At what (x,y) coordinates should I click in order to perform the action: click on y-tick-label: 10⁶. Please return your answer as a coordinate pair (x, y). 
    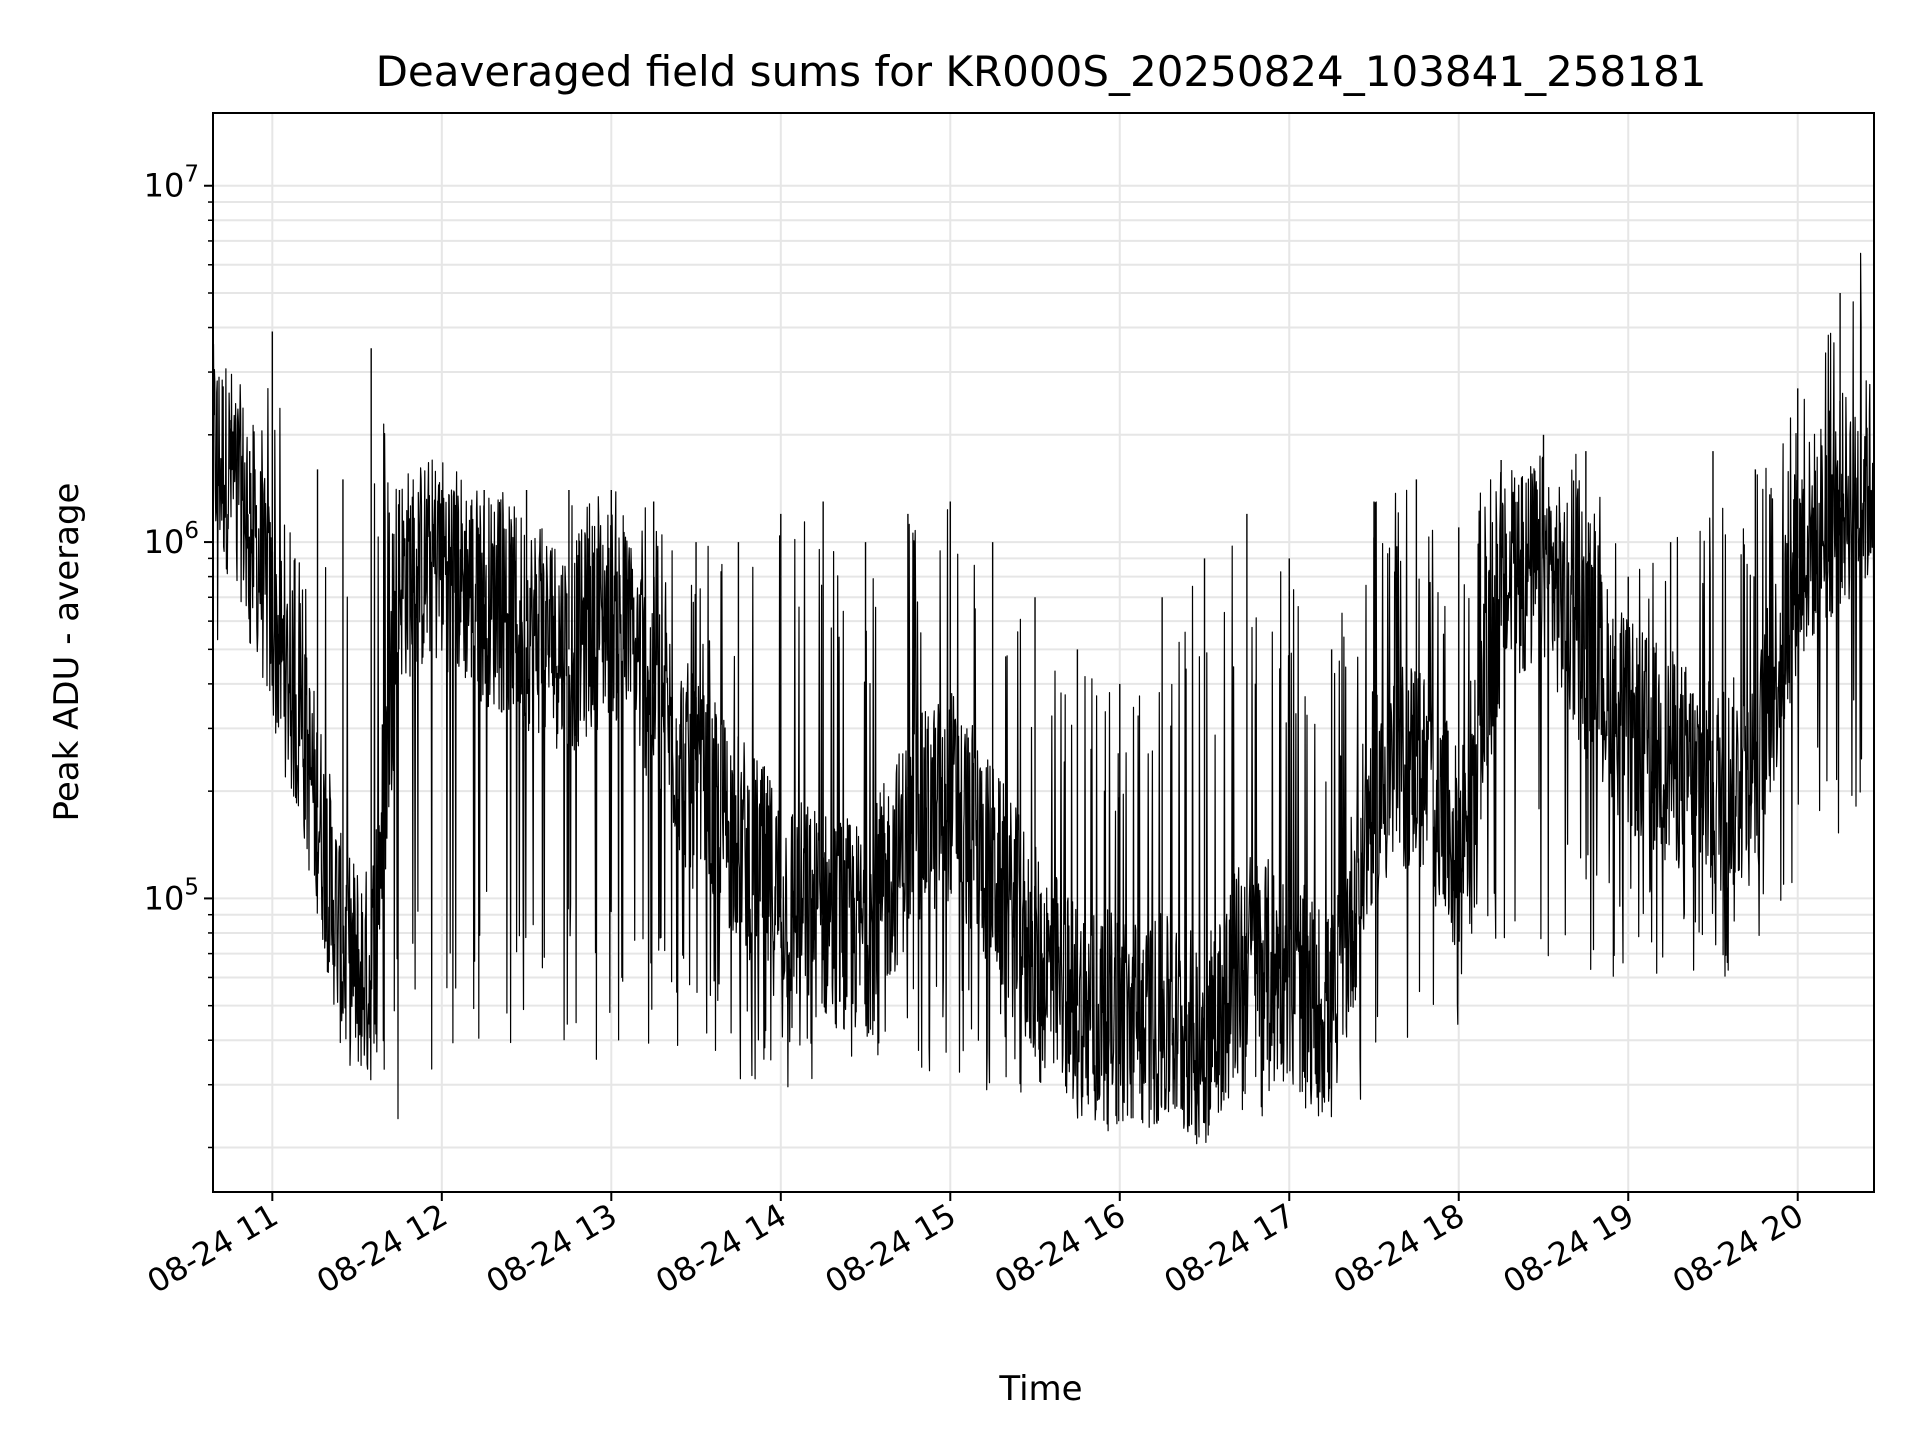
    Looking at the image, I should click on (171, 539).